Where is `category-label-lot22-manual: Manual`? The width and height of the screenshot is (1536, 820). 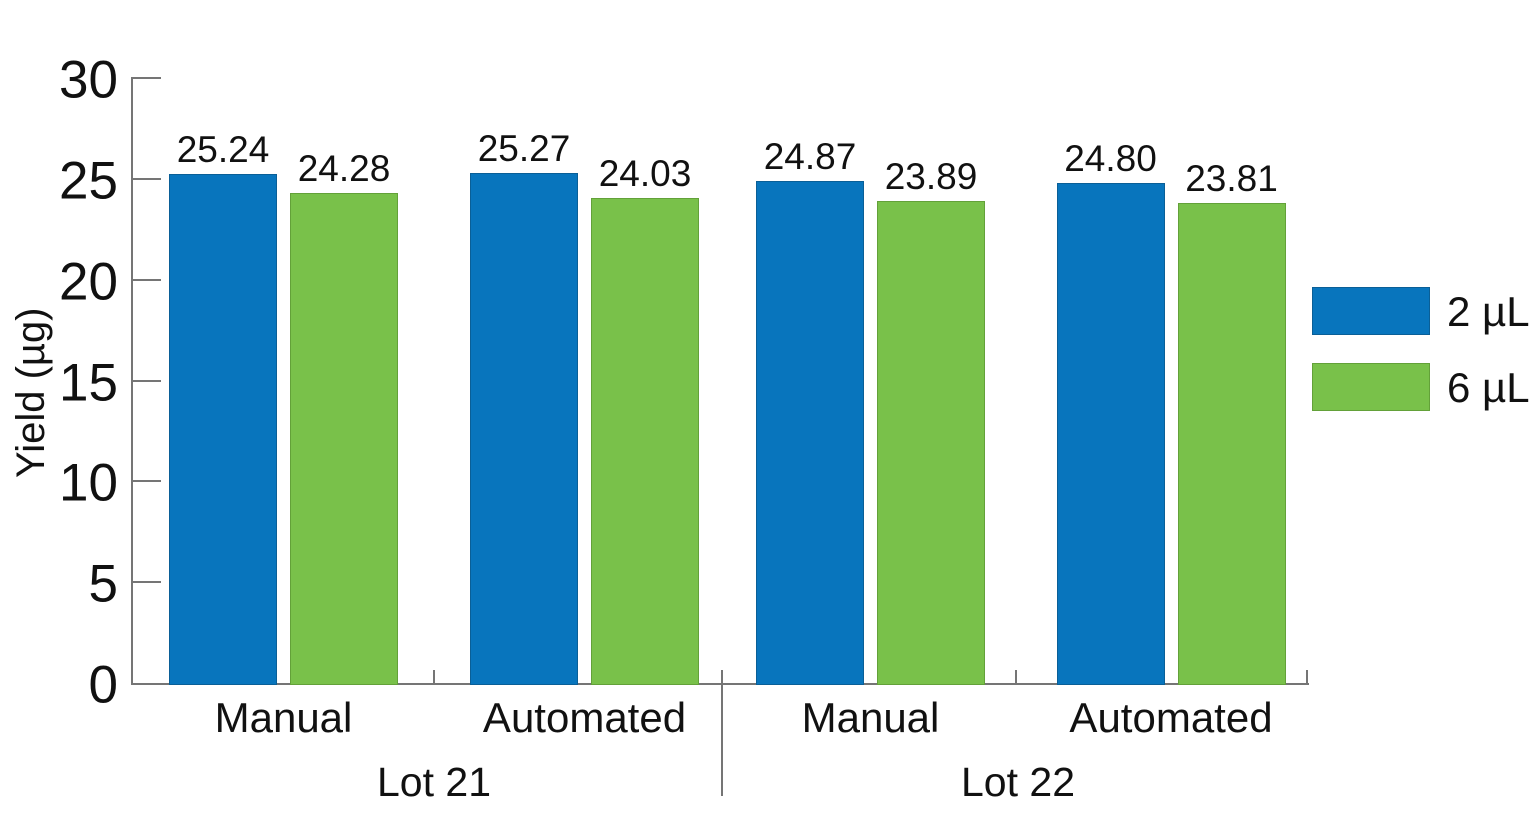
category-label-lot22-manual: Manual is located at coordinates (870, 717).